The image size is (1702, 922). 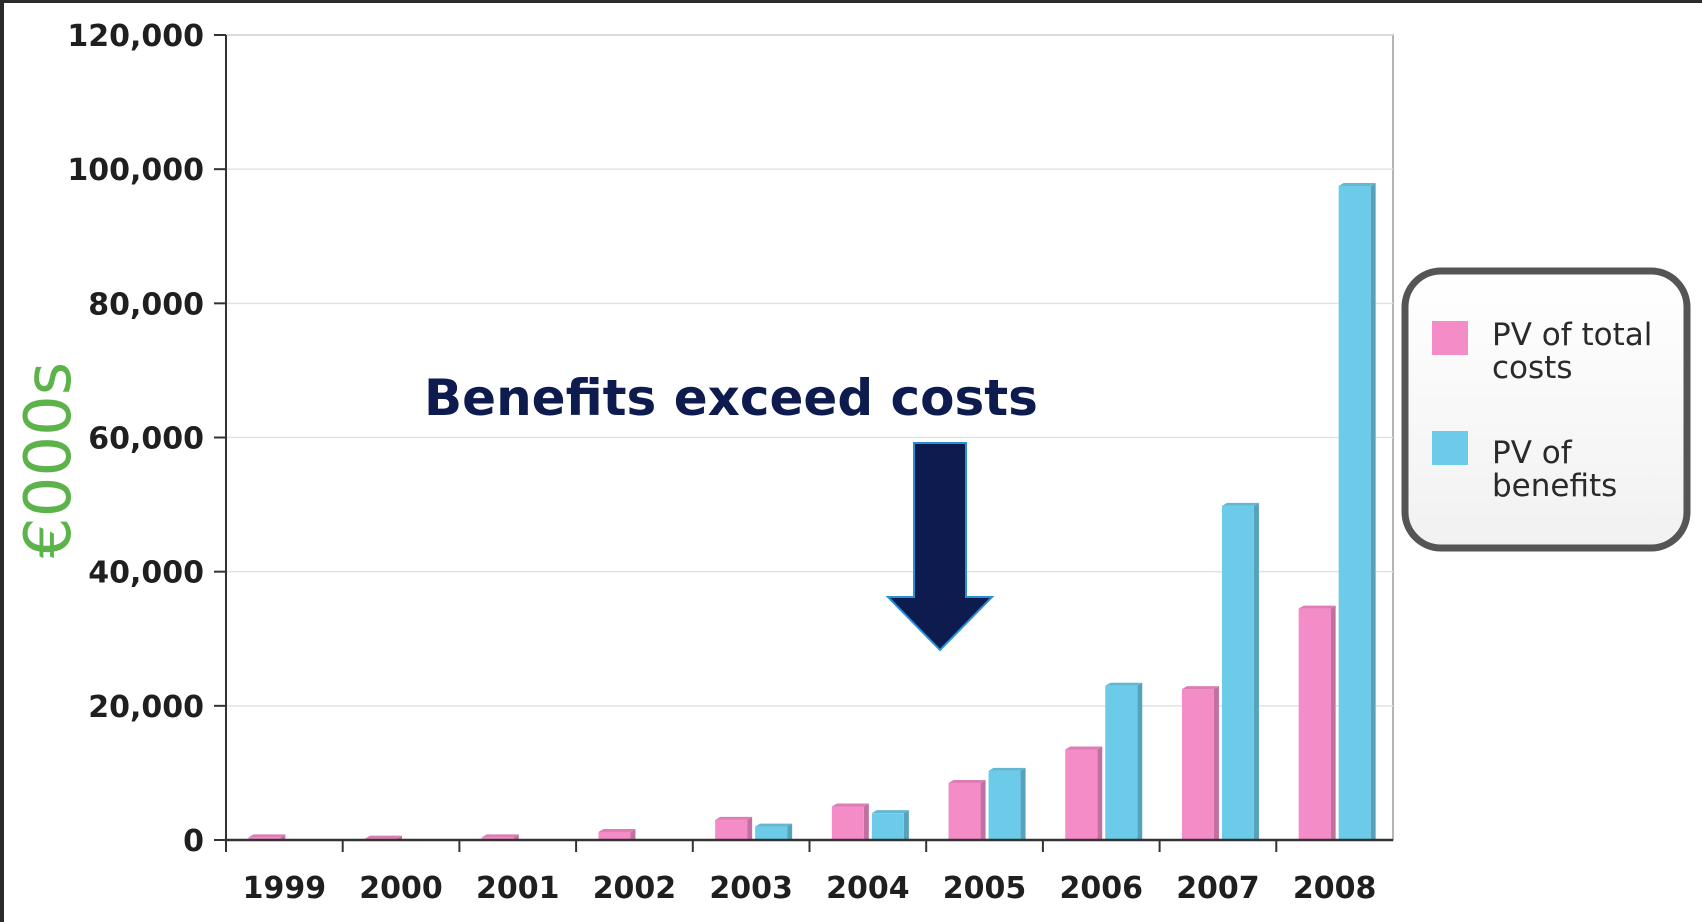 What do you see at coordinates (193, 841) in the screenshot?
I see `y-tick-label: 0` at bounding box center [193, 841].